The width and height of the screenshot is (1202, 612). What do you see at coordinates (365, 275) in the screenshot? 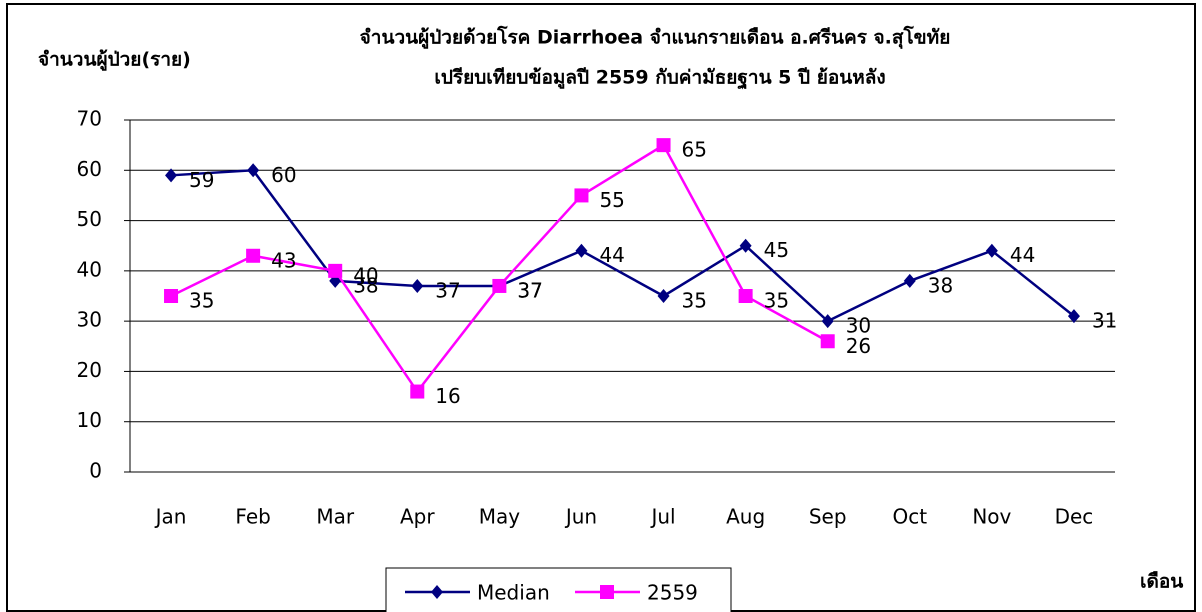
I see `data-label: 40` at bounding box center [365, 275].